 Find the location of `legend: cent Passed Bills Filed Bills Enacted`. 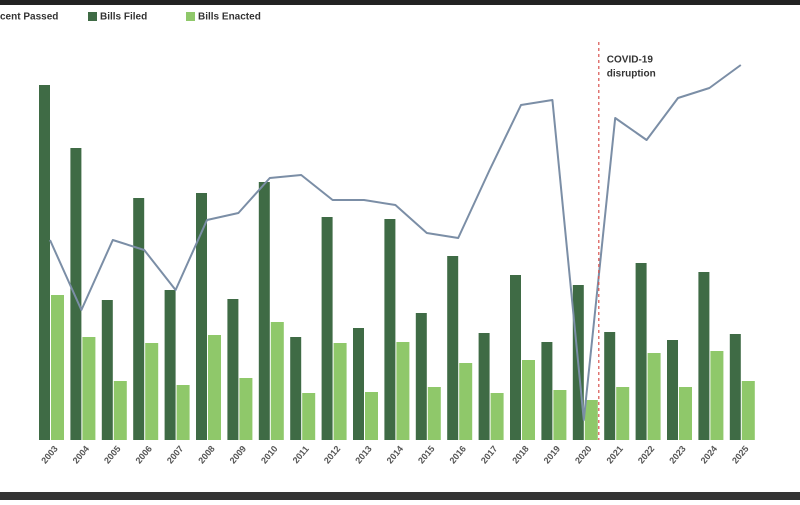

legend: cent Passed Bills Filed Bills Enacted is located at coordinates (130, 17).